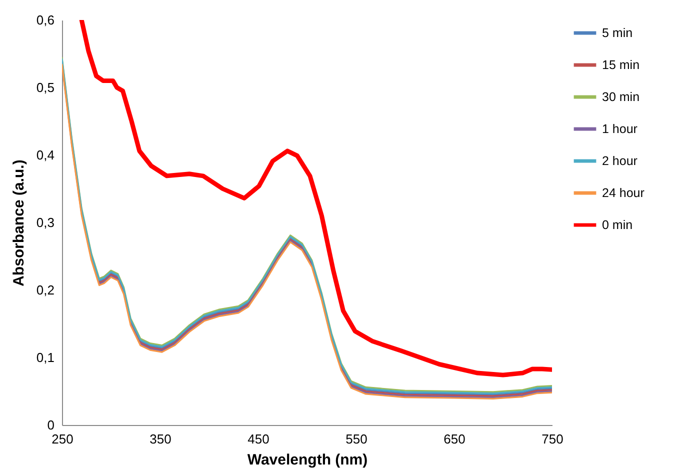  What do you see at coordinates (259, 439) in the screenshot?
I see `x-tick-label: 450` at bounding box center [259, 439].